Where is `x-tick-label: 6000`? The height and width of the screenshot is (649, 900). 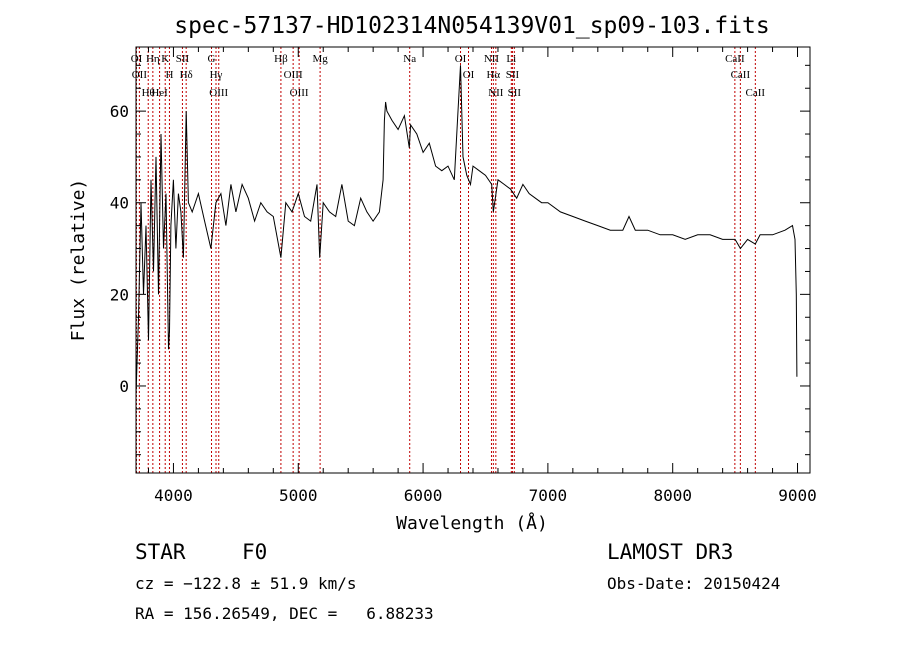 x-tick-label: 6000 is located at coordinates (423, 495).